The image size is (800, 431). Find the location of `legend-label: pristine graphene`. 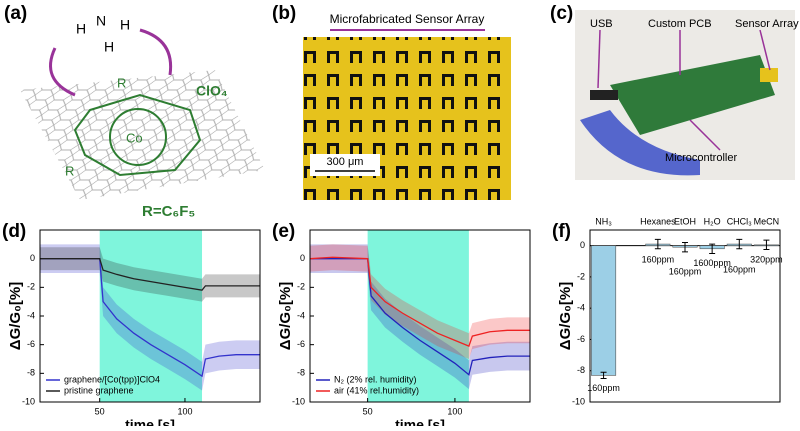

legend-label: pristine graphene is located at coordinates (99, 390).